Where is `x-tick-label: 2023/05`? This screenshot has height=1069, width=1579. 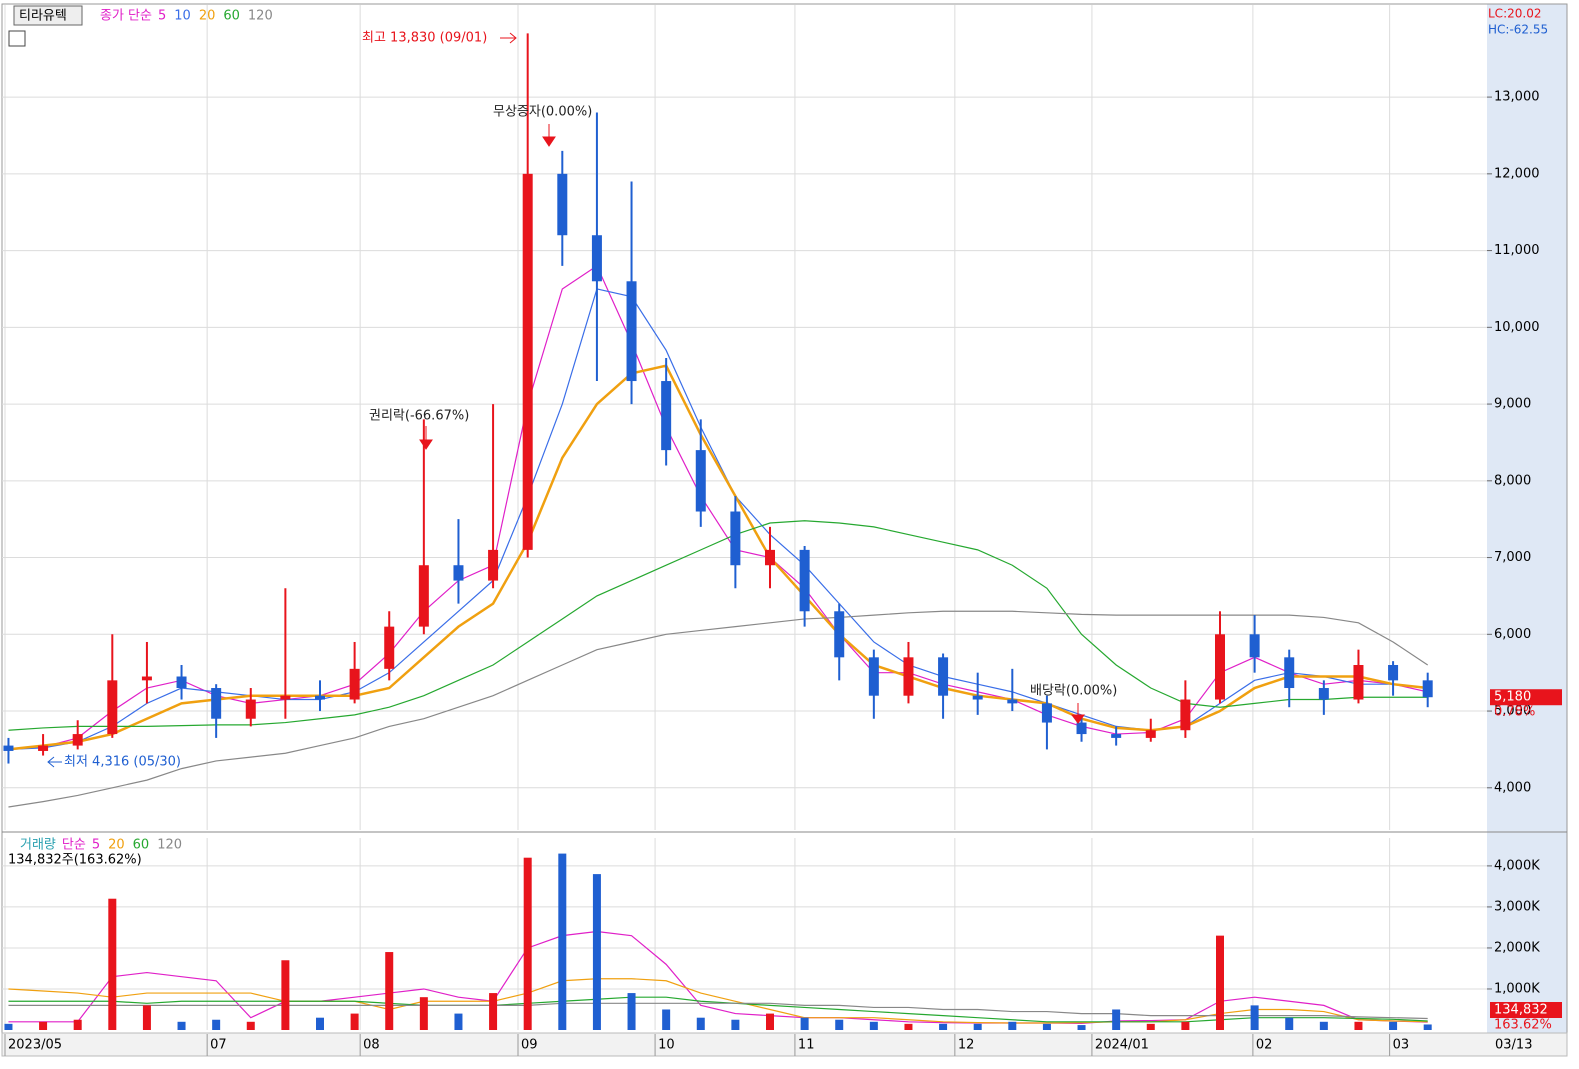
x-tick-label: 2023/05 is located at coordinates (35, 1045).